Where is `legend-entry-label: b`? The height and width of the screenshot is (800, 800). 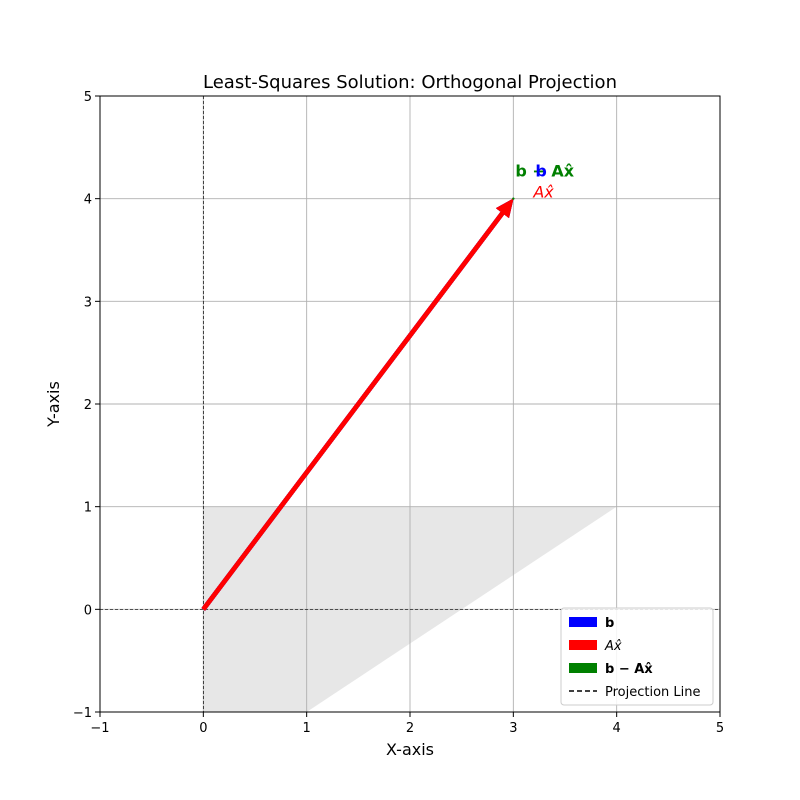 legend-entry-label: b is located at coordinates (609, 623).